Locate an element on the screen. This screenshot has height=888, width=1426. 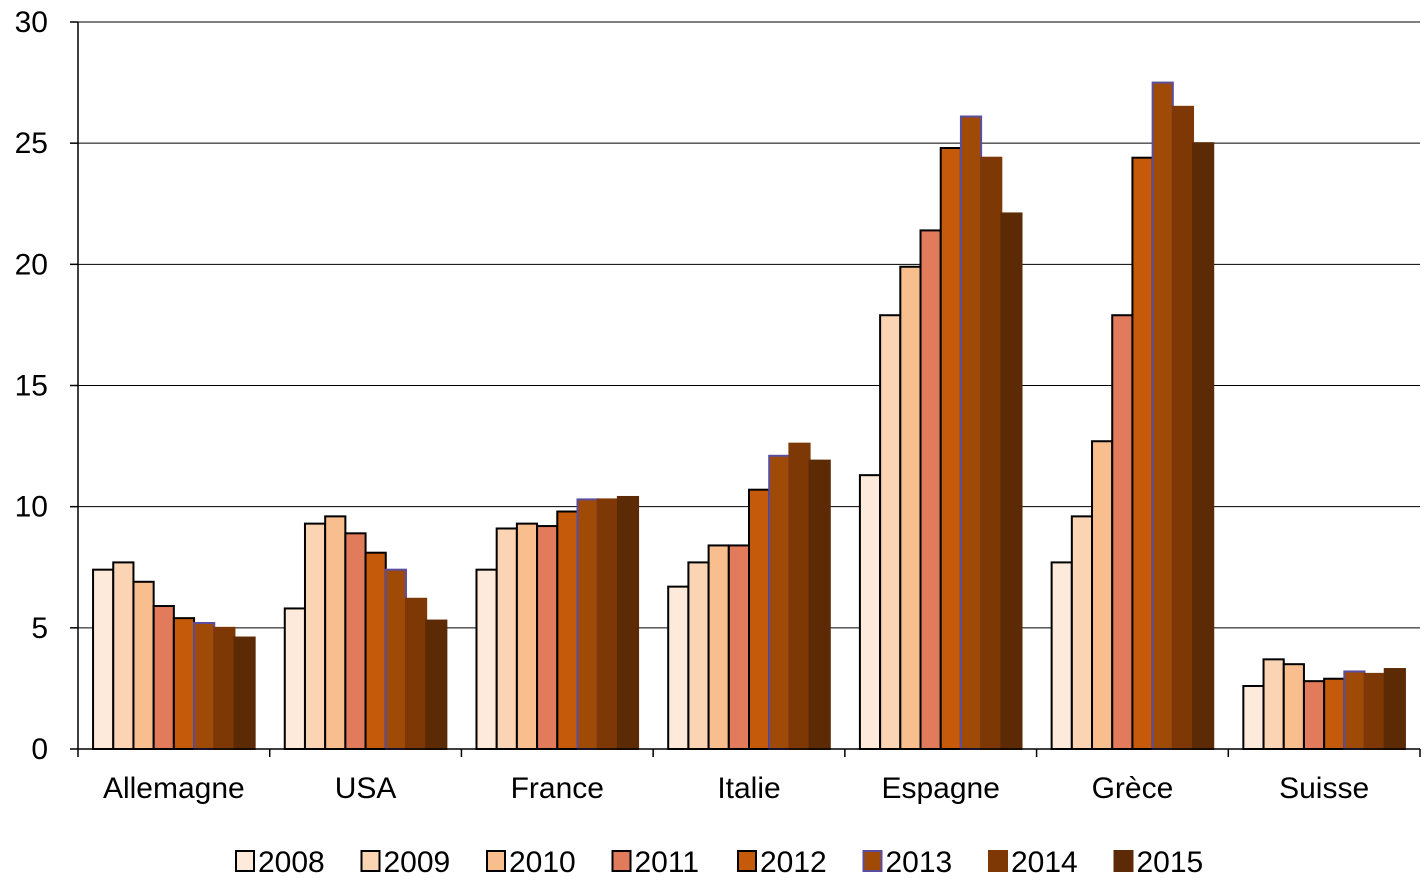
y-axis-ticks: 0 5 10 15 20 25 30 is located at coordinates (46, 386).